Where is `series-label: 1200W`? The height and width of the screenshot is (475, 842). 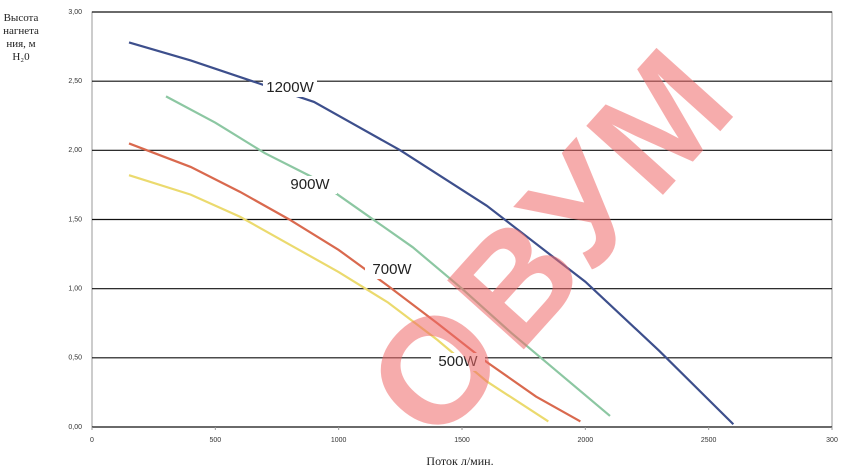
series-label: 1200W is located at coordinates (290, 87).